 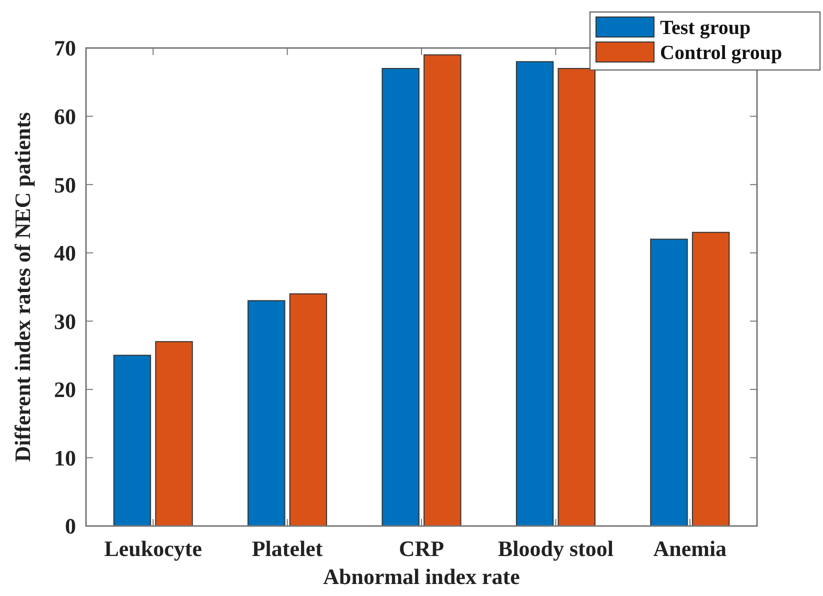 What do you see at coordinates (65, 116) in the screenshot?
I see `y-tick-label: 60` at bounding box center [65, 116].